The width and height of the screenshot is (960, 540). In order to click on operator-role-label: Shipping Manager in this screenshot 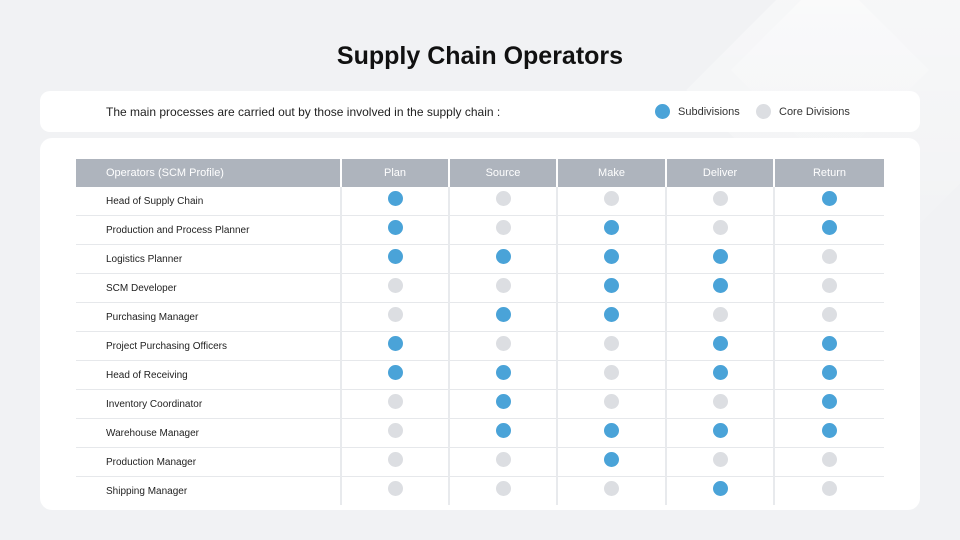, I will do `click(147, 491)`.